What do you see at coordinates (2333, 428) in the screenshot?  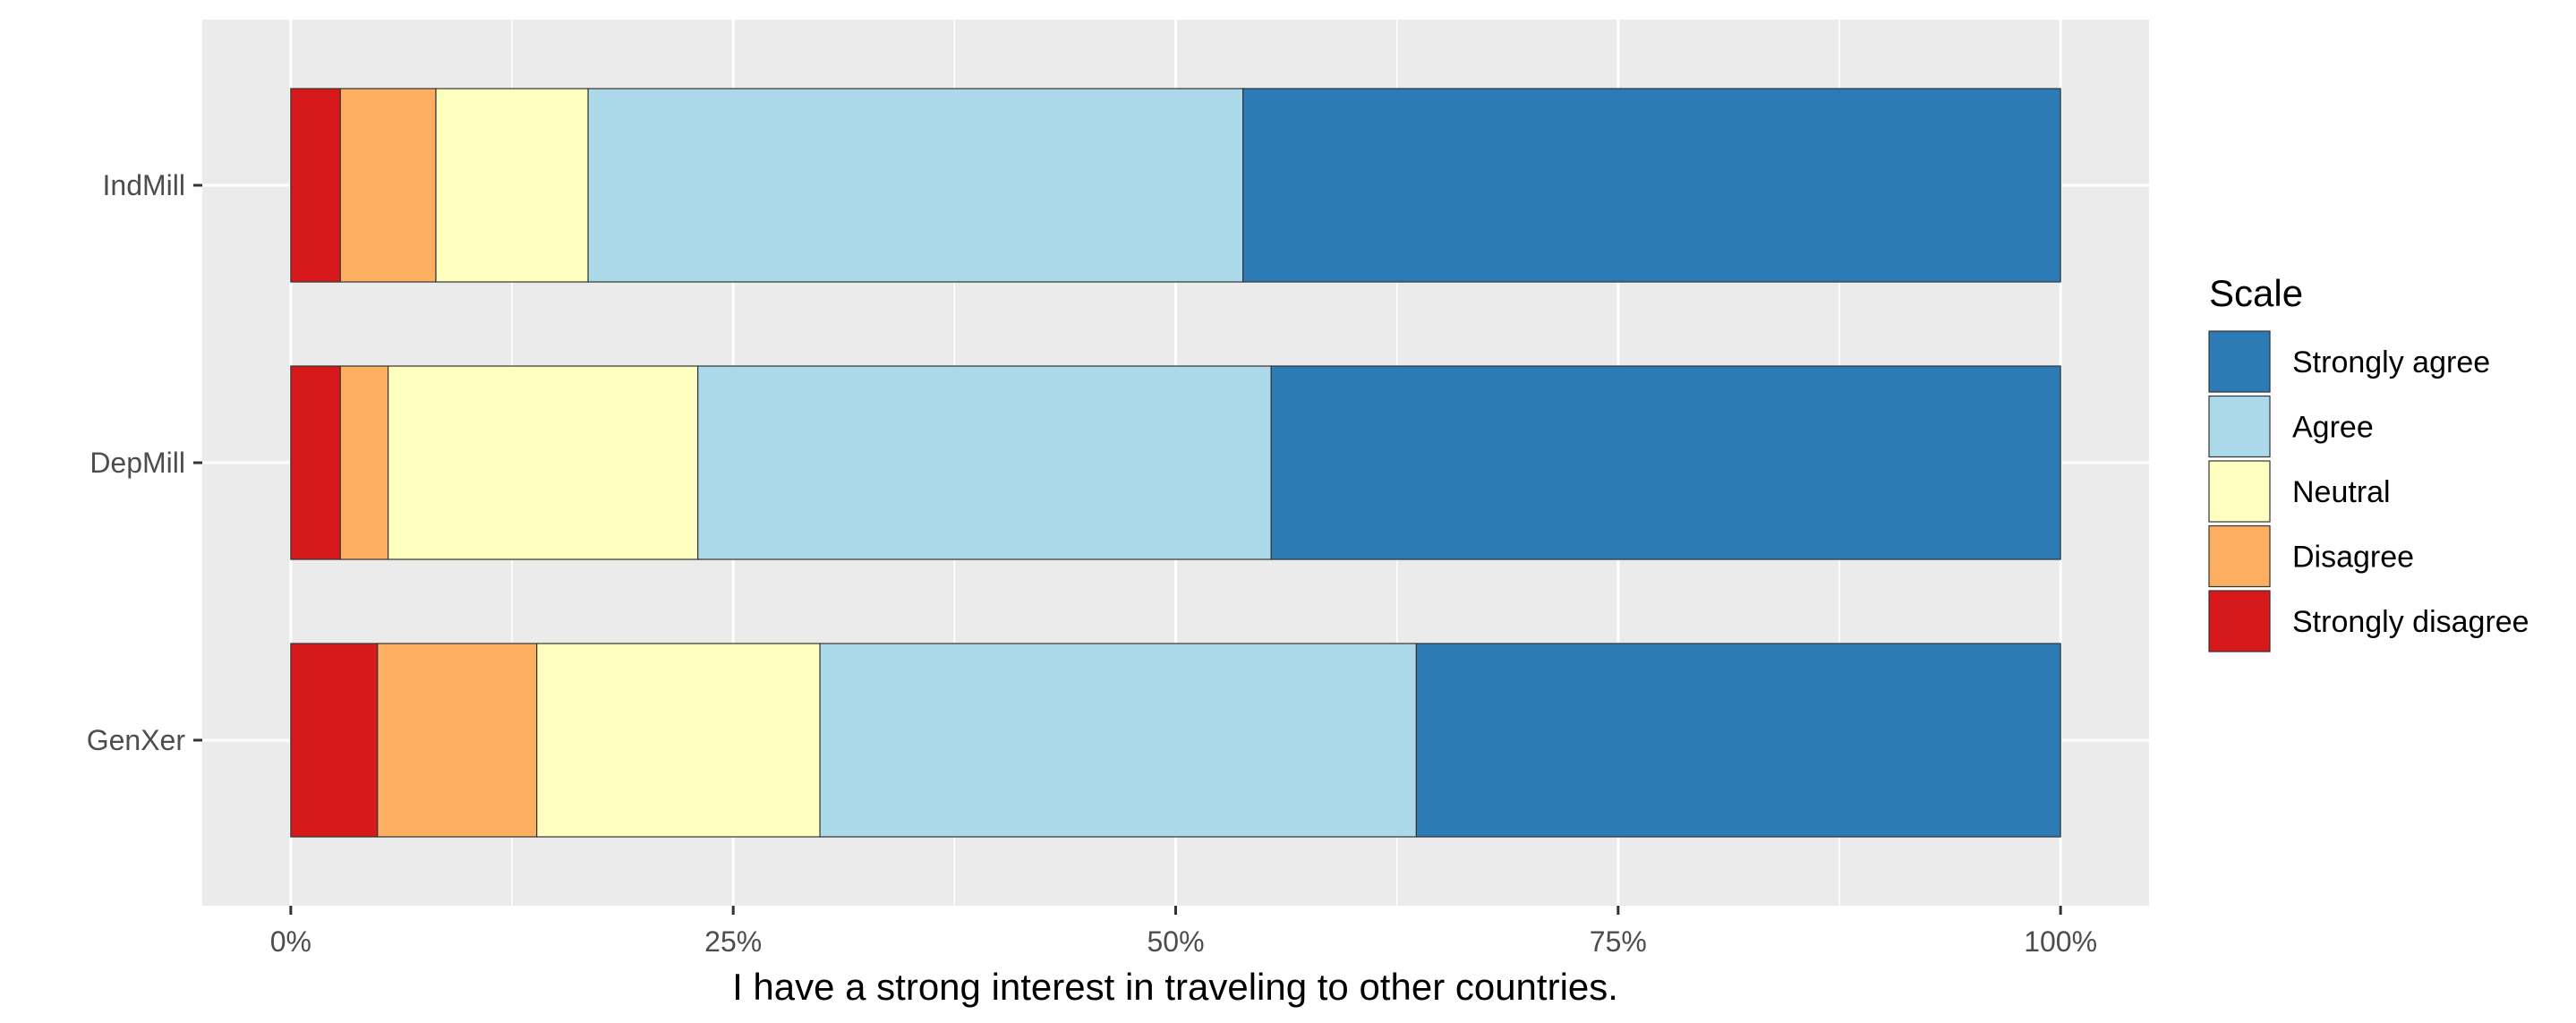 I see `legend-label: Agree` at bounding box center [2333, 428].